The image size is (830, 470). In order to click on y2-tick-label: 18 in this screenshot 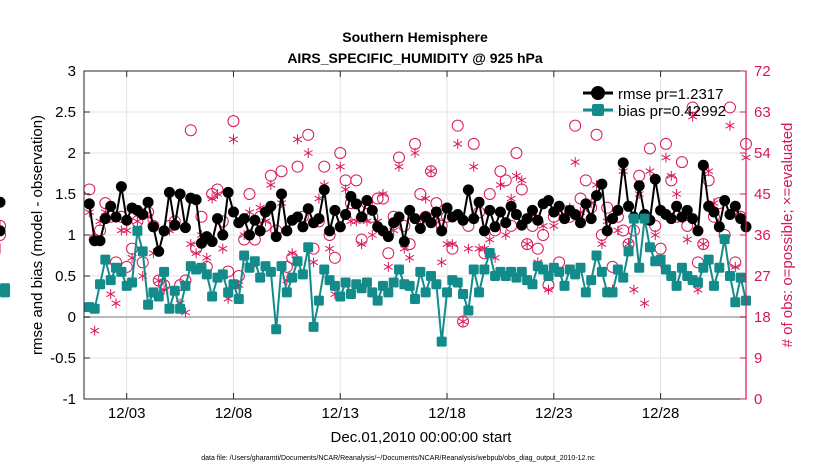, I will do `click(762, 317)`.